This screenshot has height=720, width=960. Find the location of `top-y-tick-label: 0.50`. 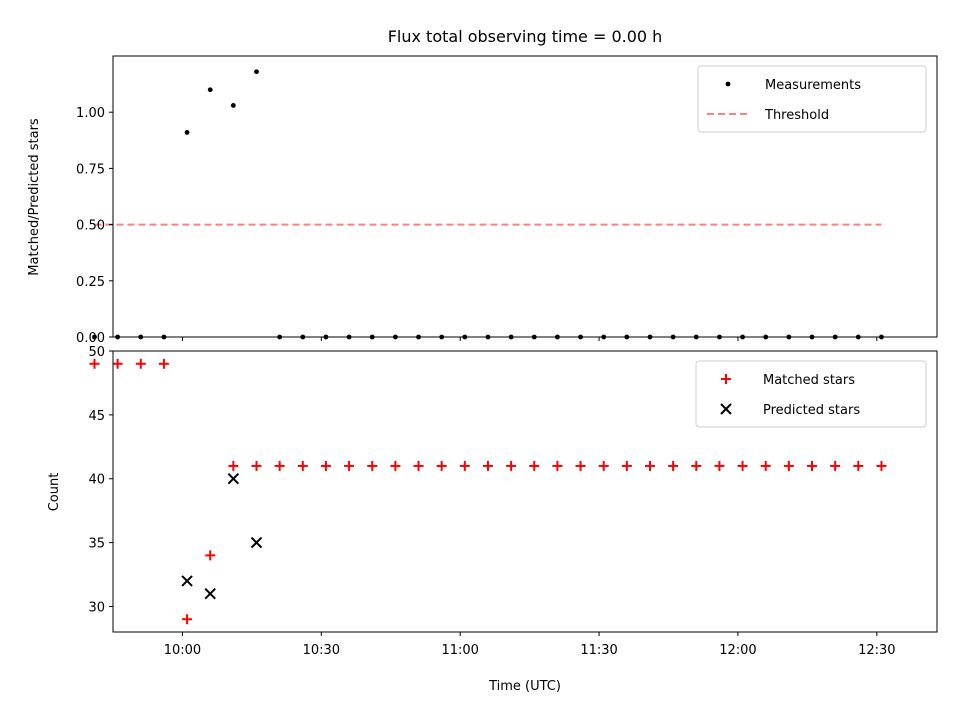

top-y-tick-label: 0.50 is located at coordinates (90, 226).